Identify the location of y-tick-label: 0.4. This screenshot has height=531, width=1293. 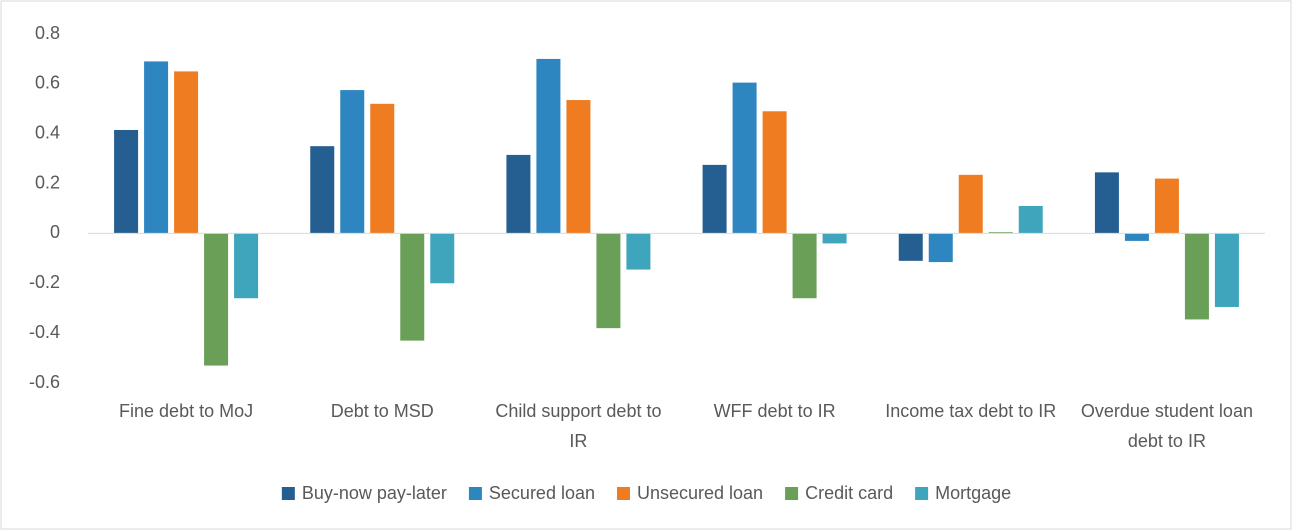
(47, 132).